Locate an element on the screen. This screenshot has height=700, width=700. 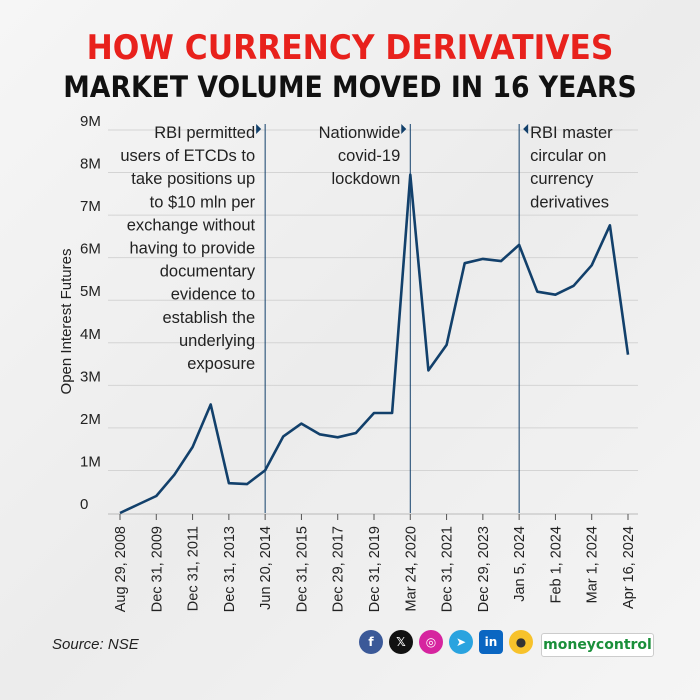
koo-icon: ● is located at coordinates (521, 642).